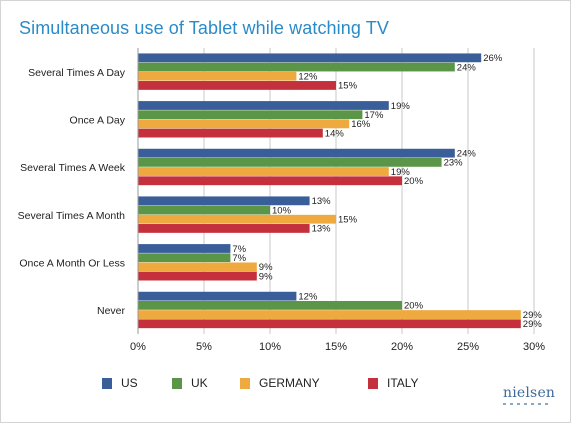 This screenshot has width=571, height=423. What do you see at coordinates (98, 121) in the screenshot?
I see `category-label: Once A Day` at bounding box center [98, 121].